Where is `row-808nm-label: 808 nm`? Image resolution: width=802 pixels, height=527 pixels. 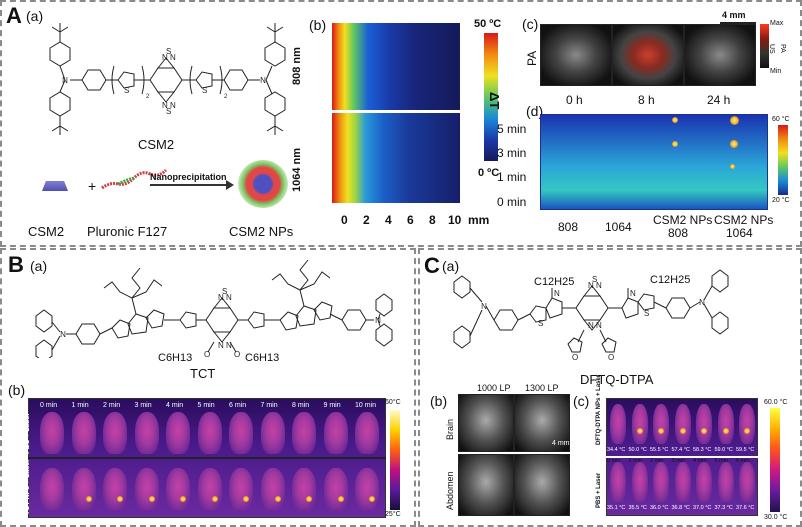 row-808nm-label: 808 nm is located at coordinates (297, 66).